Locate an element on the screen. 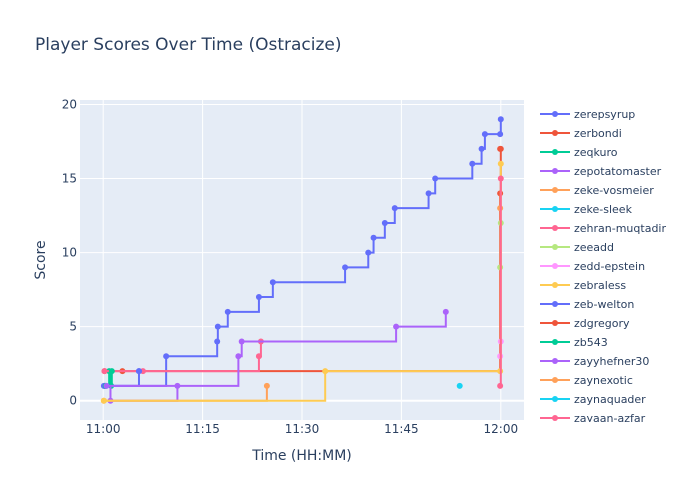 The width and height of the screenshot is (700, 500). legend-label: zeqkuro is located at coordinates (596, 152).